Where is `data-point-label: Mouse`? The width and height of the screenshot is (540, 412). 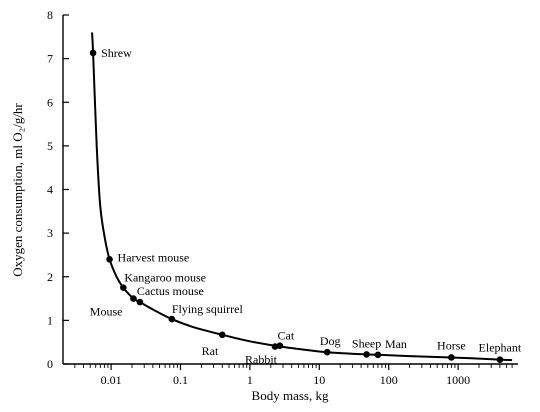
data-point-label: Mouse is located at coordinates (106, 312).